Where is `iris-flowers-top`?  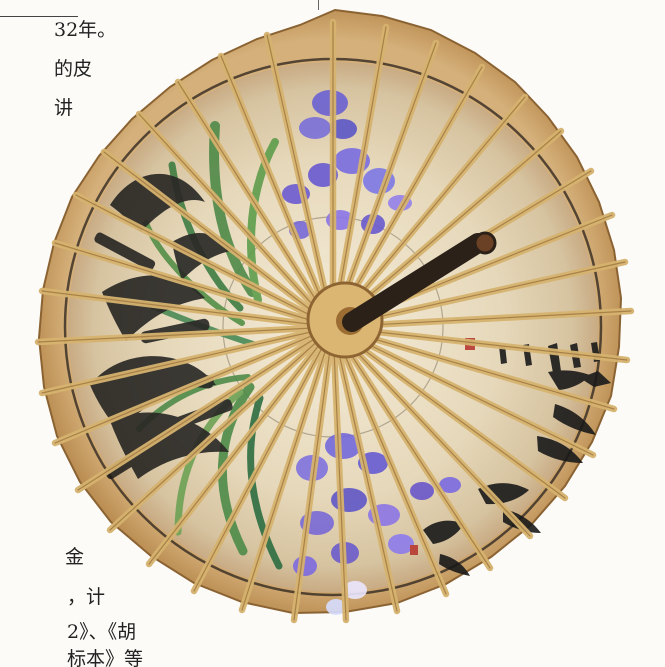 iris-flowers-top is located at coordinates (347, 164).